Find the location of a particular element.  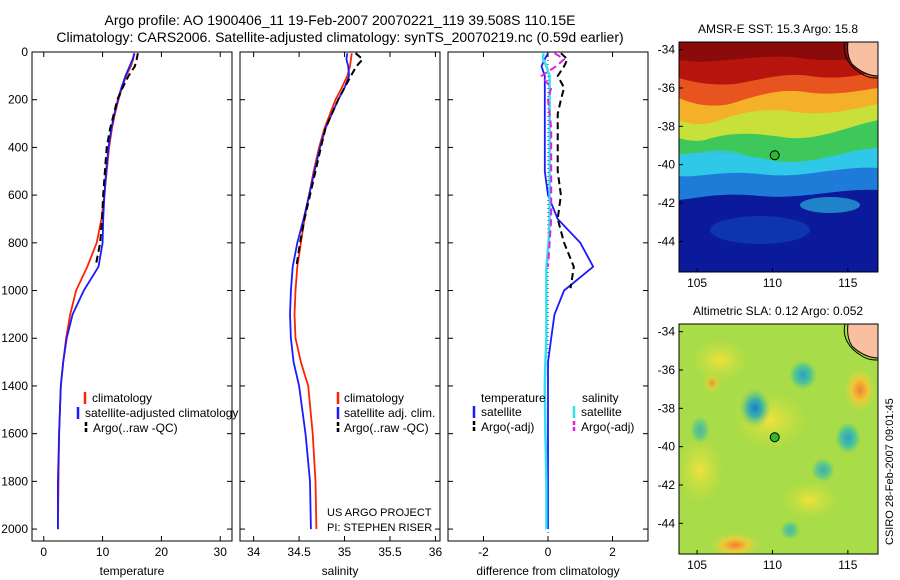

sla-map-ytick-label: -34 is located at coordinates (667, 332).